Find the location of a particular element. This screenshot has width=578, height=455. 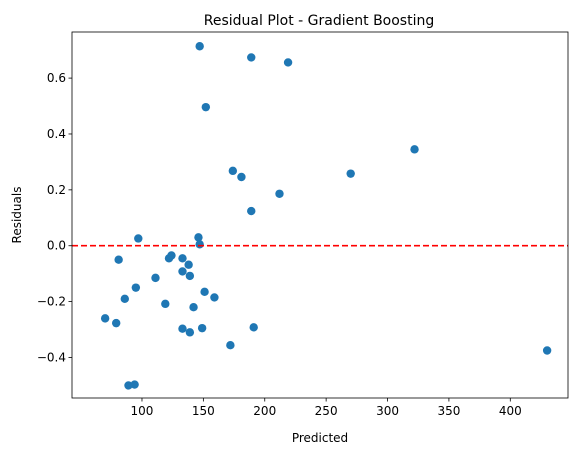

y-axis-label: Residuals is located at coordinates (17, 215).